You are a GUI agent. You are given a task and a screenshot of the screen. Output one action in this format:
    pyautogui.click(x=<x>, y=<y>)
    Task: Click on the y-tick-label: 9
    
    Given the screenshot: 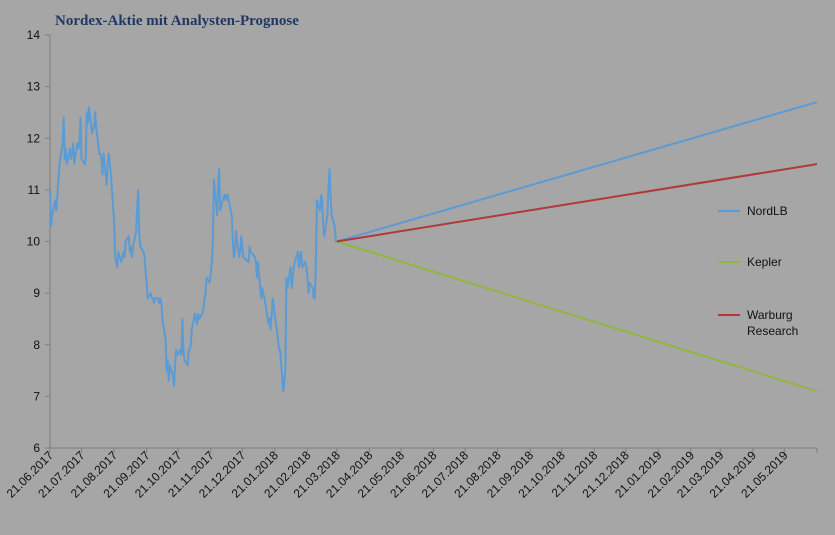 What is the action you would take?
    pyautogui.click(x=36, y=293)
    